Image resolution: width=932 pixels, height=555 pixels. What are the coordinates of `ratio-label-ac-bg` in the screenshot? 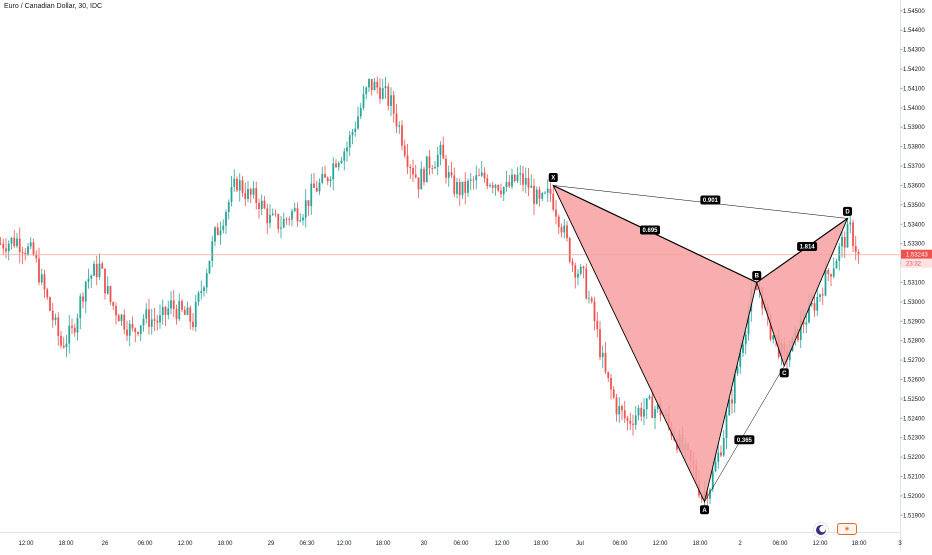 It's located at (744, 440).